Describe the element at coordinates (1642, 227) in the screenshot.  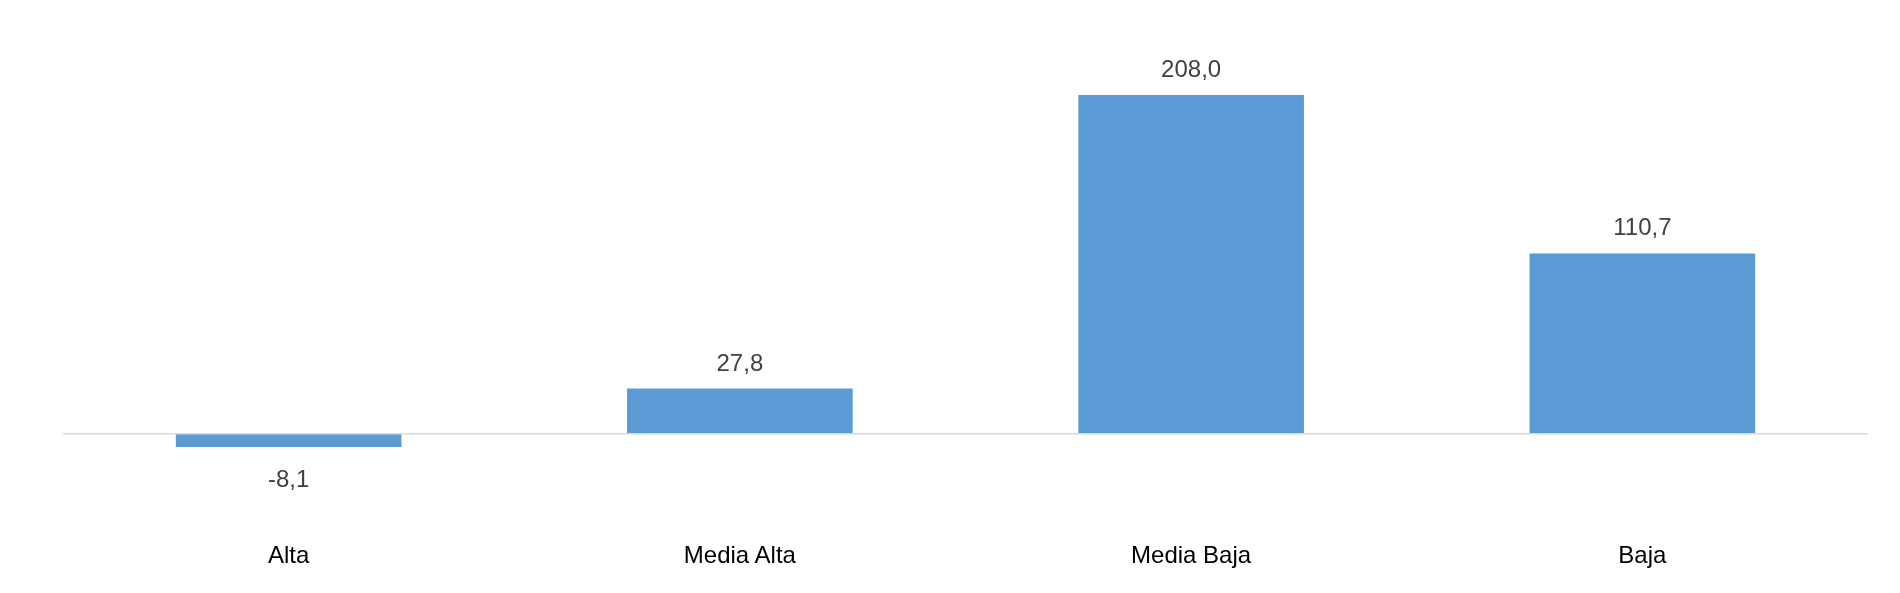
I see `data-label: 110,7` at that location.